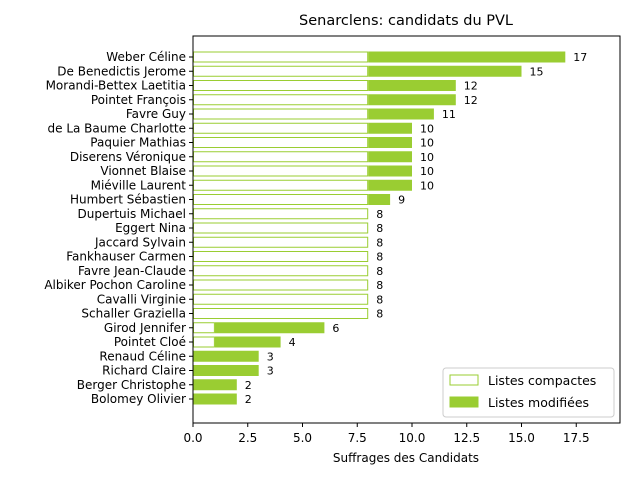 This screenshot has height=480, width=640. Describe the element at coordinates (138, 100) in the screenshot. I see `candidate-label: Pointet François` at that location.